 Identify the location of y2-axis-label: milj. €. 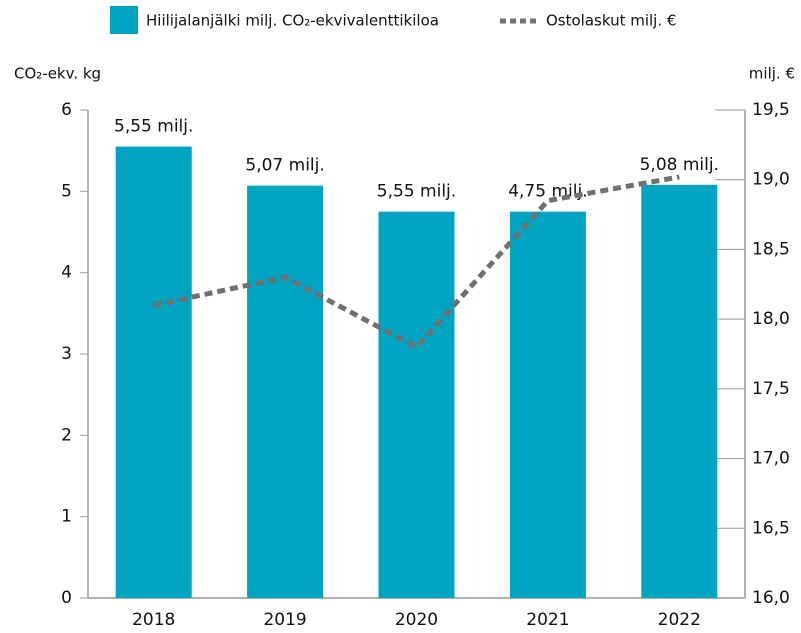
(772, 74).